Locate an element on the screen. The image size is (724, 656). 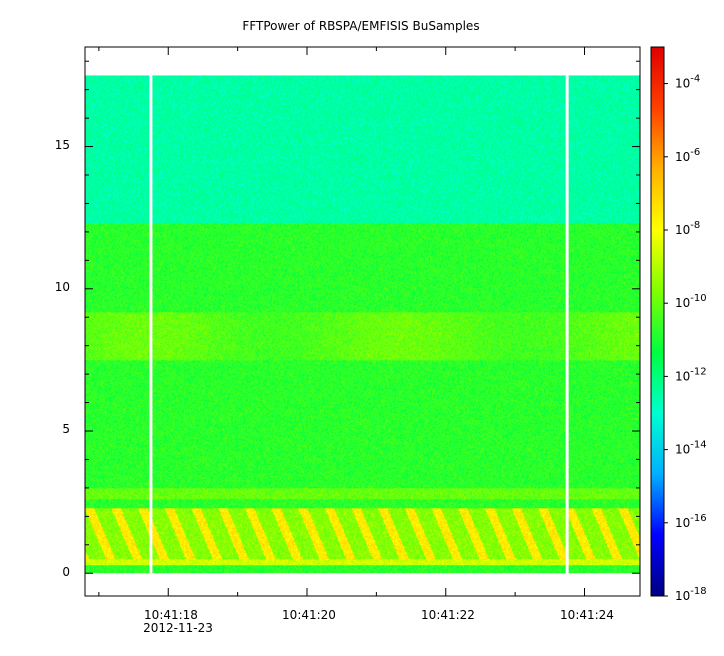
y-tick-label-1: 5 is located at coordinates (66, 429).